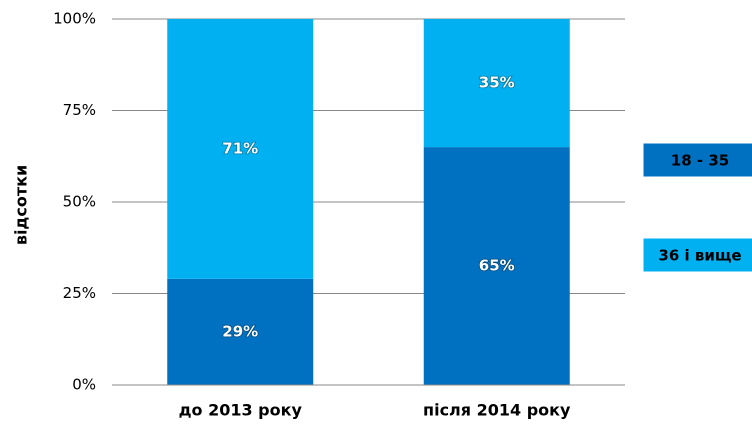  I want to click on value-label: 71%, so click(240, 148).